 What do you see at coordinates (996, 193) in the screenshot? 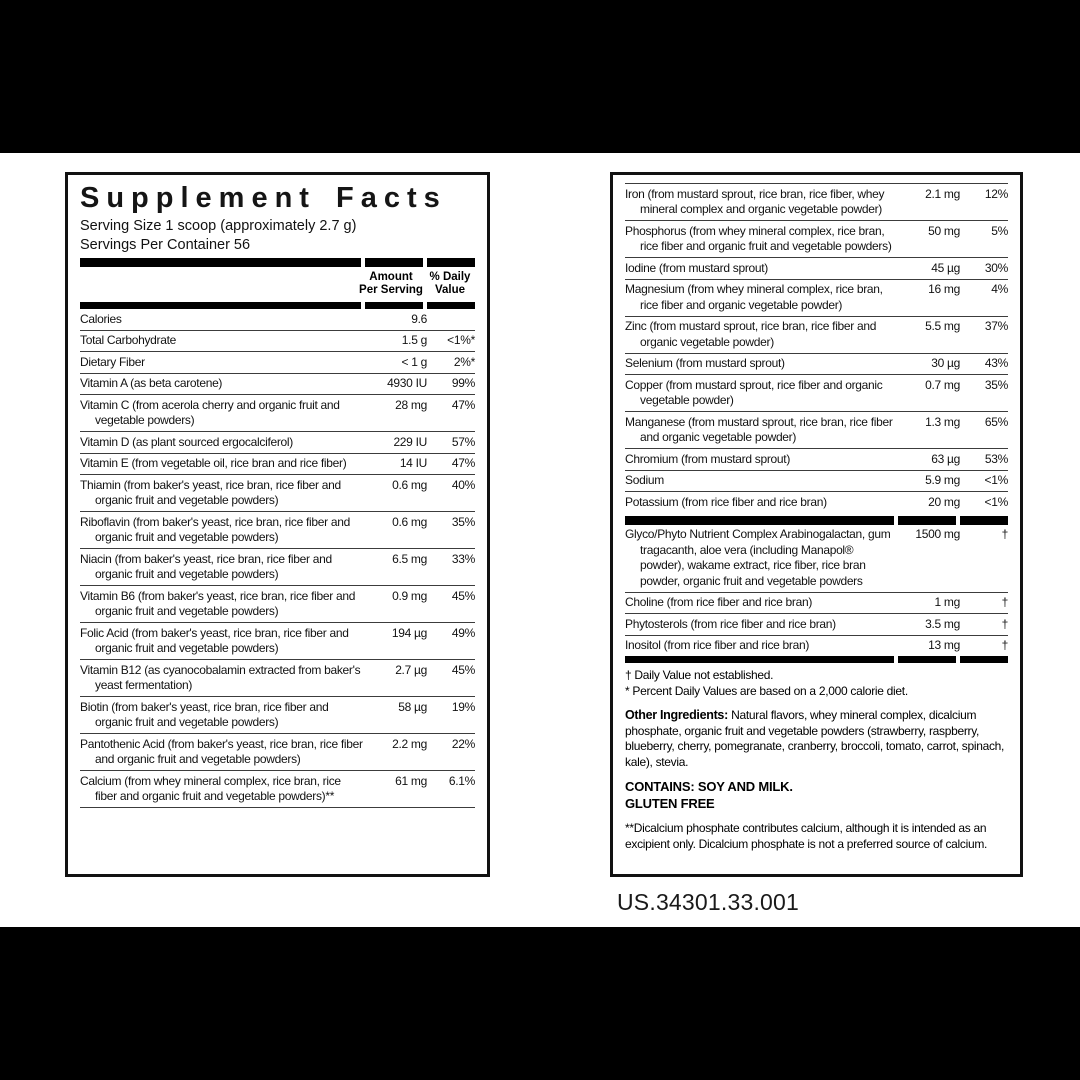
I see `nutrient-daily-value: 12%` at bounding box center [996, 193].